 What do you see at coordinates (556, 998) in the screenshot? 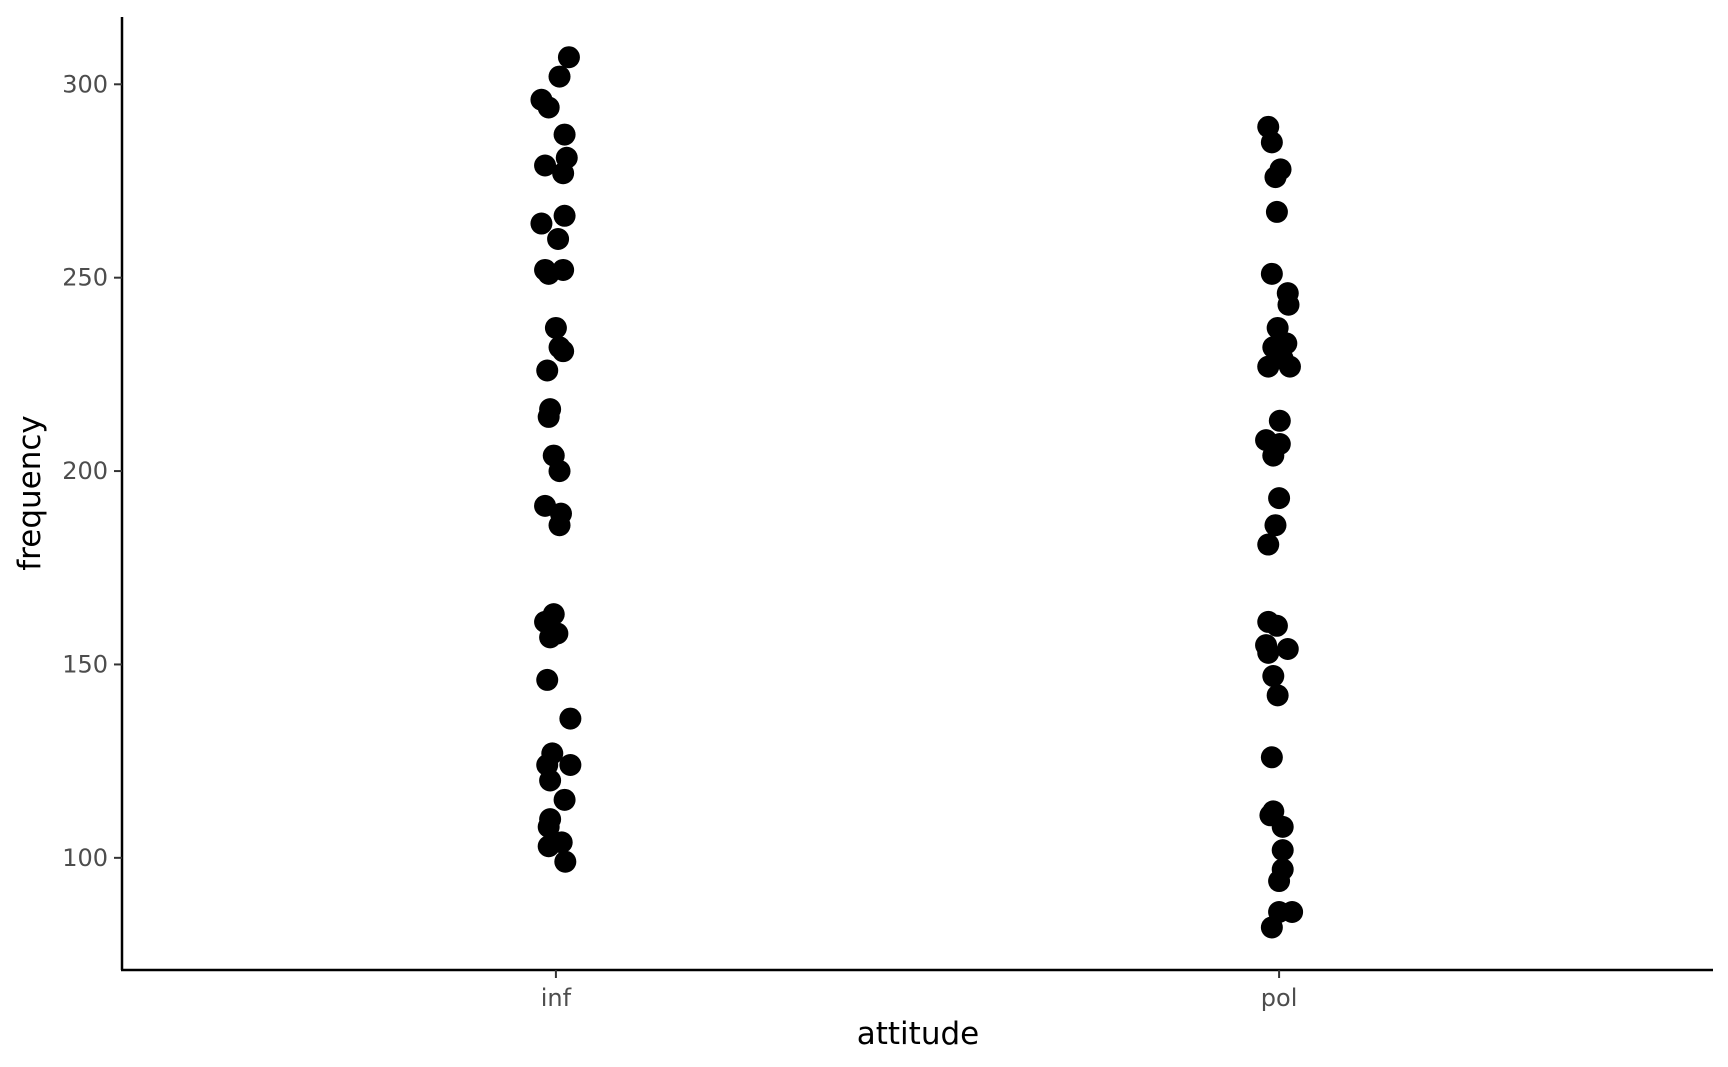
I see `x-tick-label-inf: inf` at bounding box center [556, 998].